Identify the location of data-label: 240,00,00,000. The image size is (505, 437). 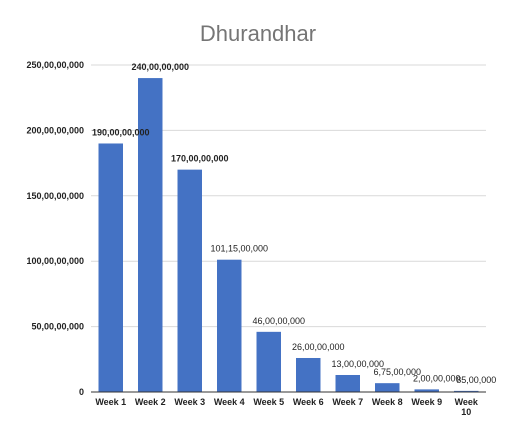
(160, 67).